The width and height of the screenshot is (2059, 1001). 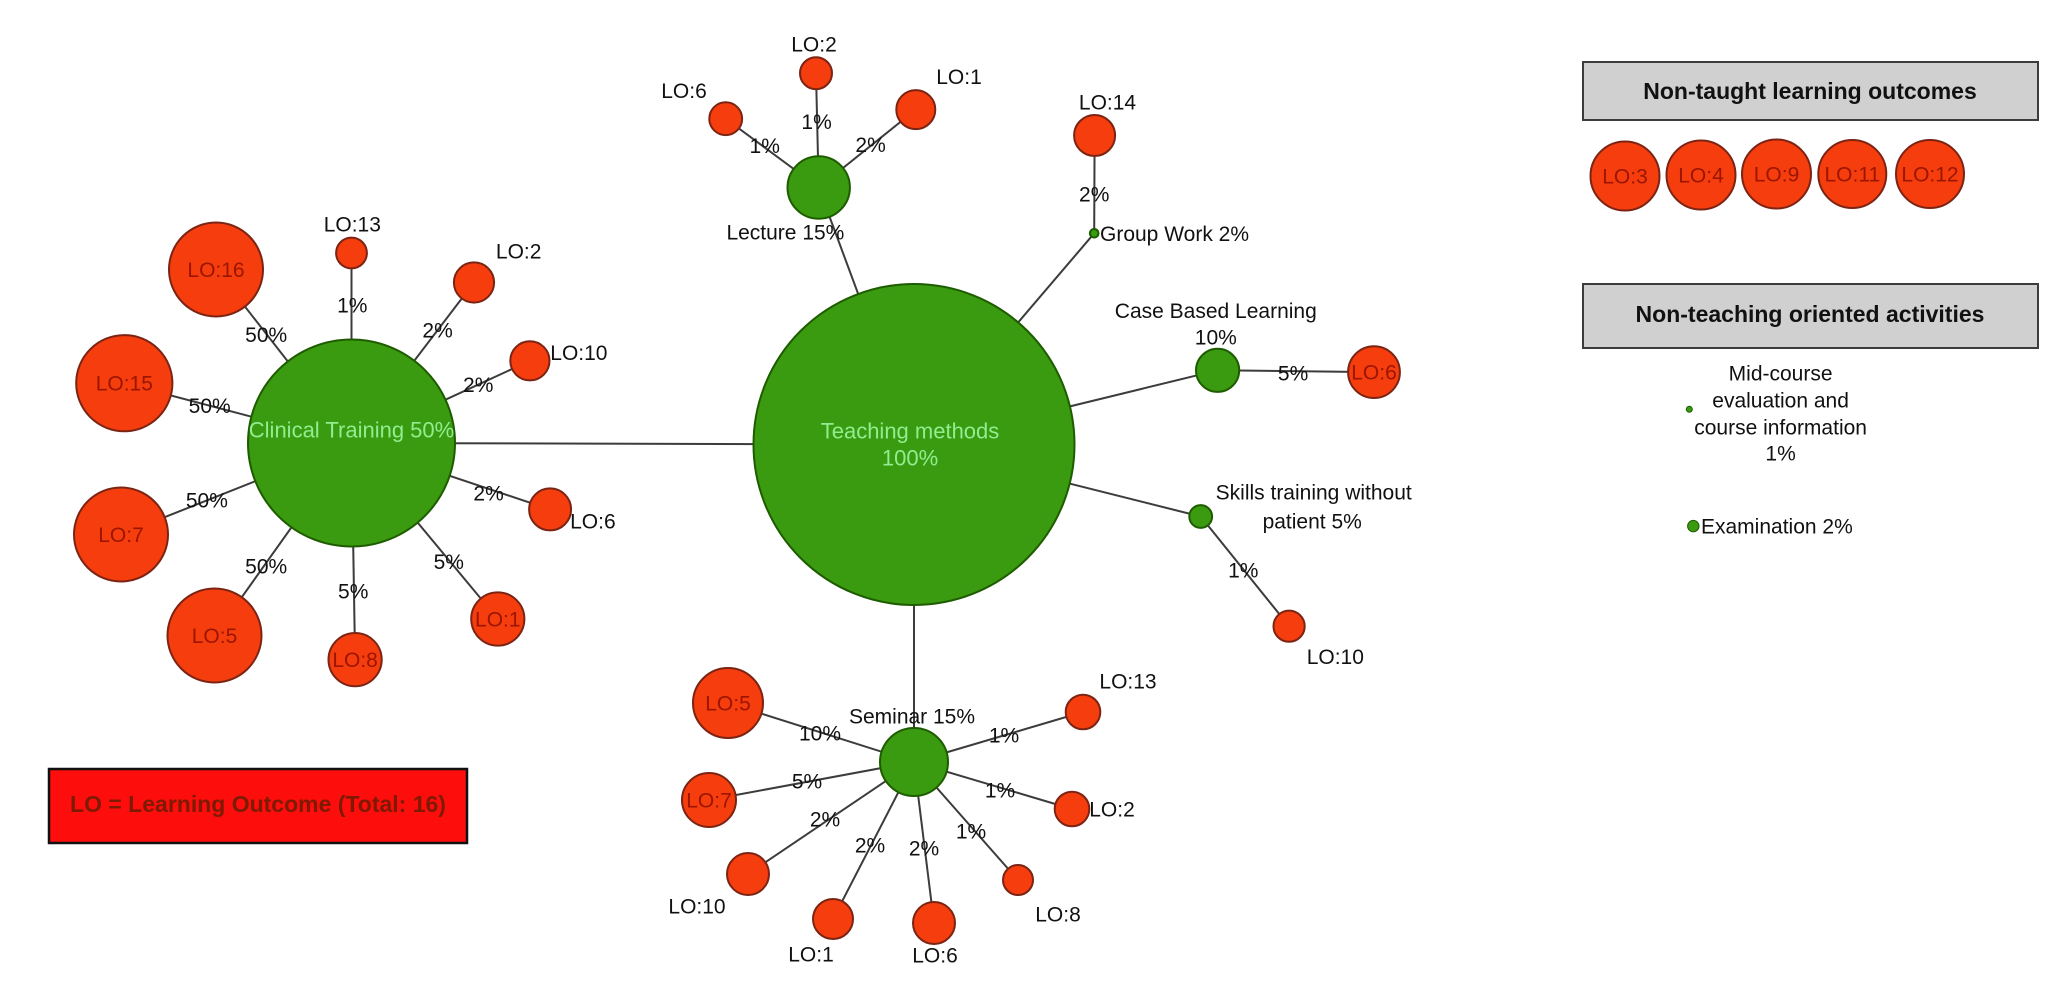 What do you see at coordinates (124, 384) in the screenshot?
I see `svg-text: LO:15` at bounding box center [124, 384].